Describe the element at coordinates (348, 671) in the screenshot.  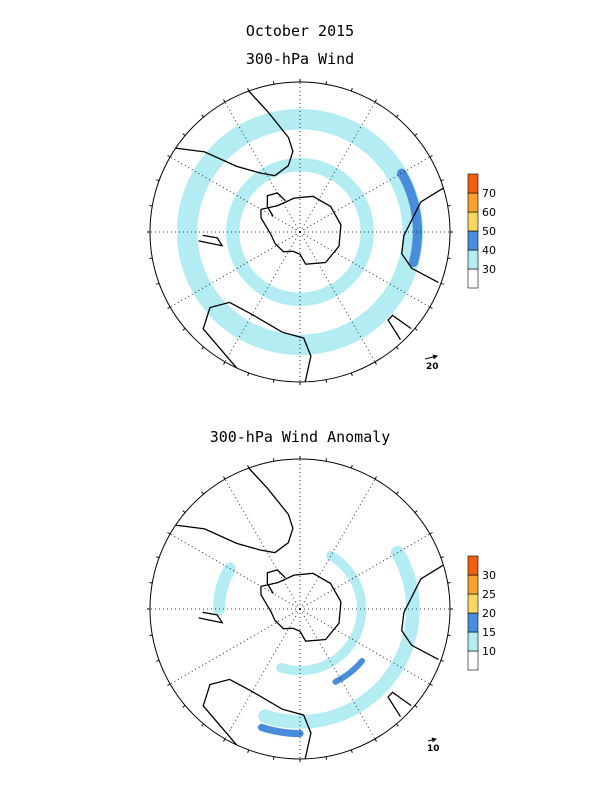
I see `anomaly-core-west` at that location.